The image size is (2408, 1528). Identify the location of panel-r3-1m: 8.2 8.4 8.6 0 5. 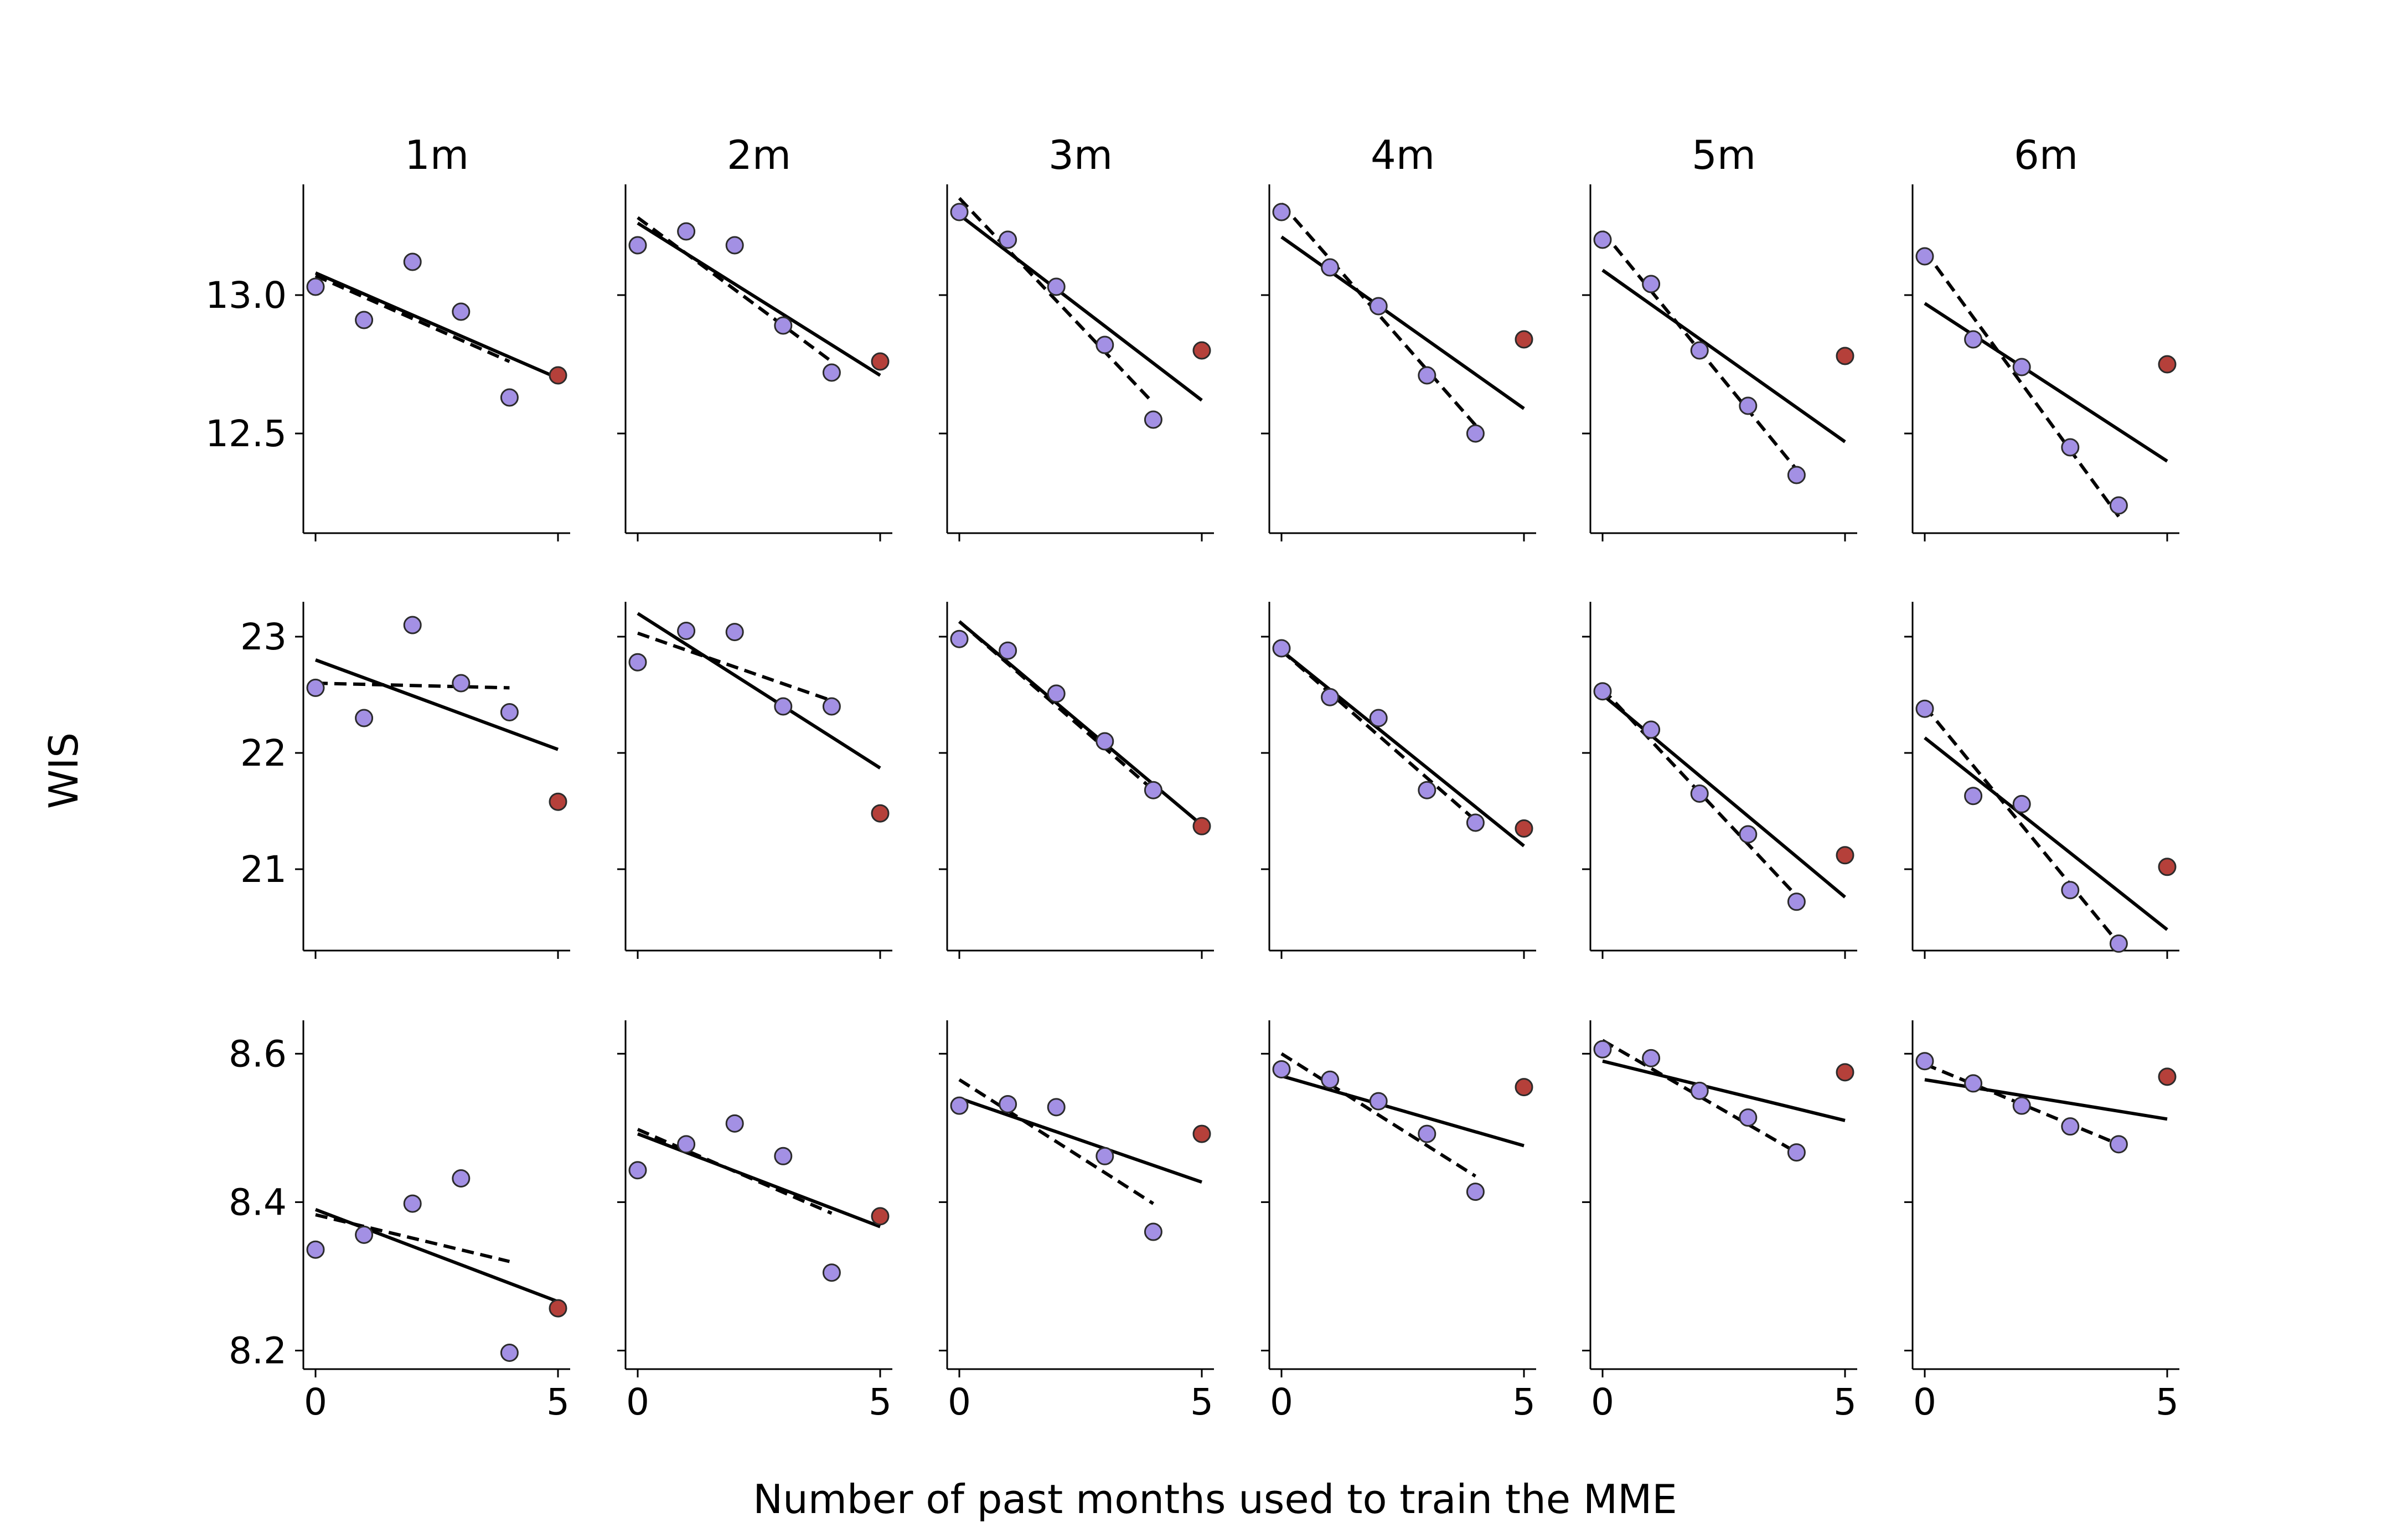
(399, 1221).